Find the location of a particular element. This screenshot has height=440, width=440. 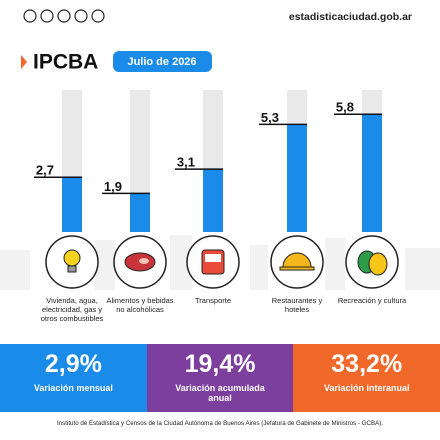

stat-card: 2,9% Variación mensual is located at coordinates (73, 378).